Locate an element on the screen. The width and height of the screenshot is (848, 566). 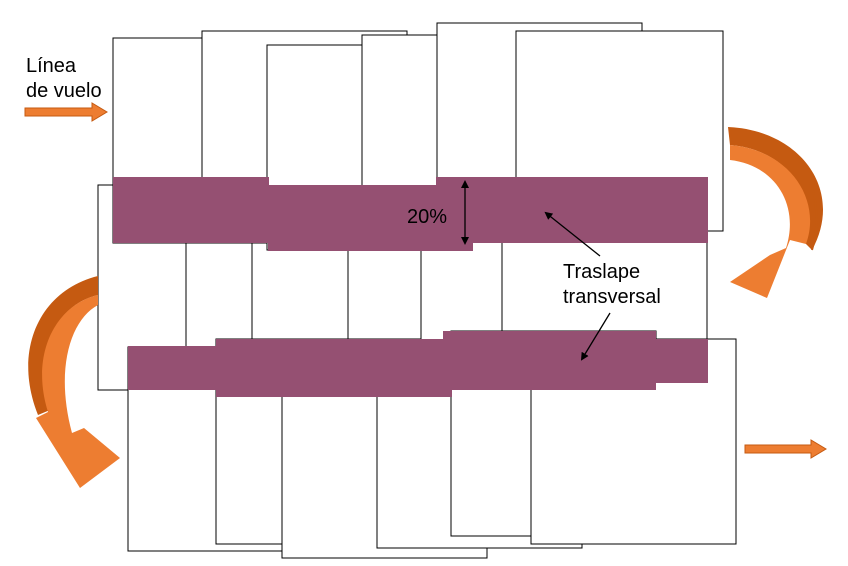
flight-line-label-1: Línea is located at coordinates (51, 66).